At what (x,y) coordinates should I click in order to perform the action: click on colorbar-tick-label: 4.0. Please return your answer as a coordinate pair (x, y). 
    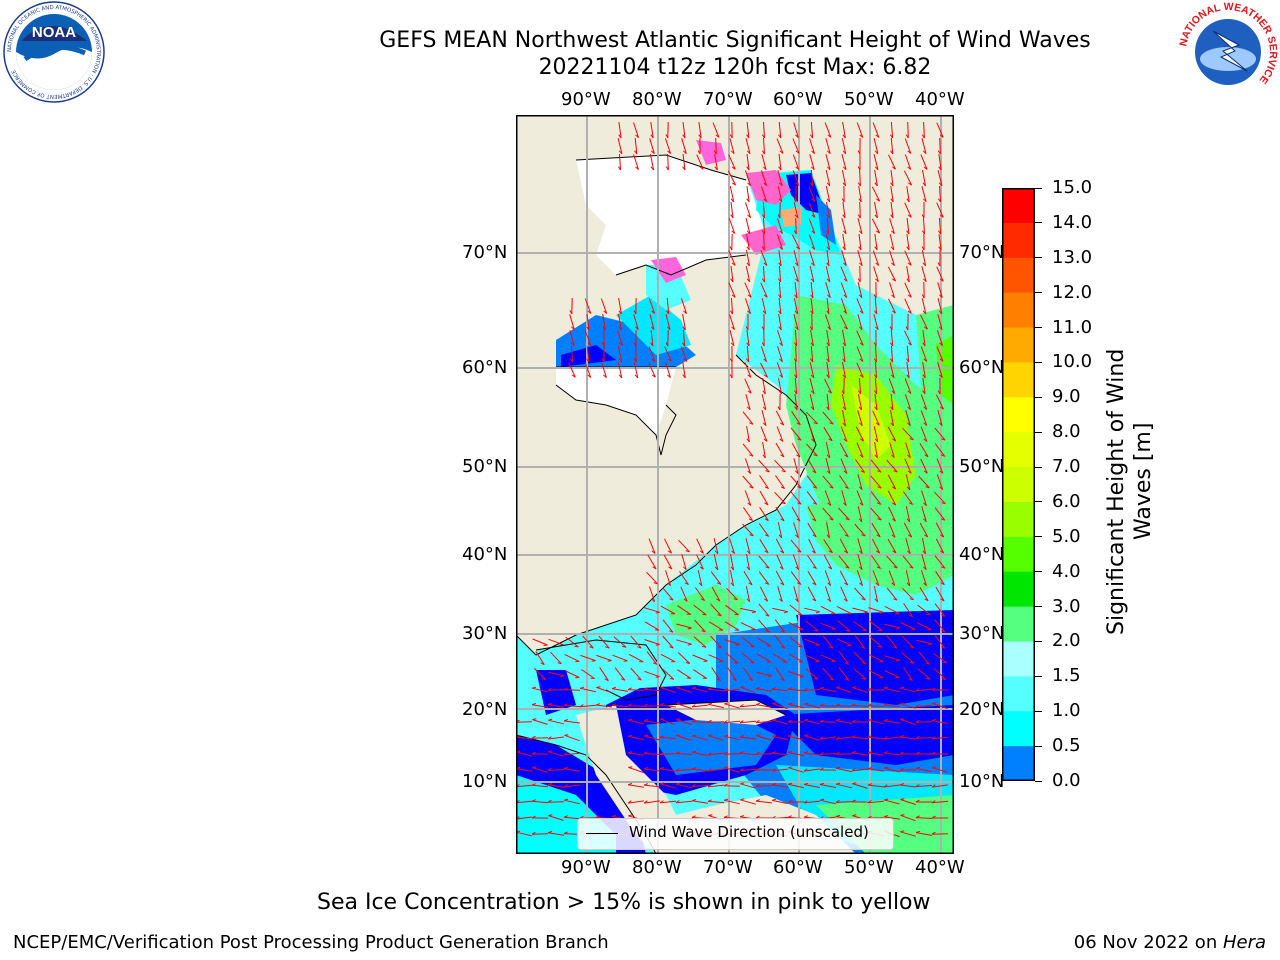
    Looking at the image, I should click on (1066, 571).